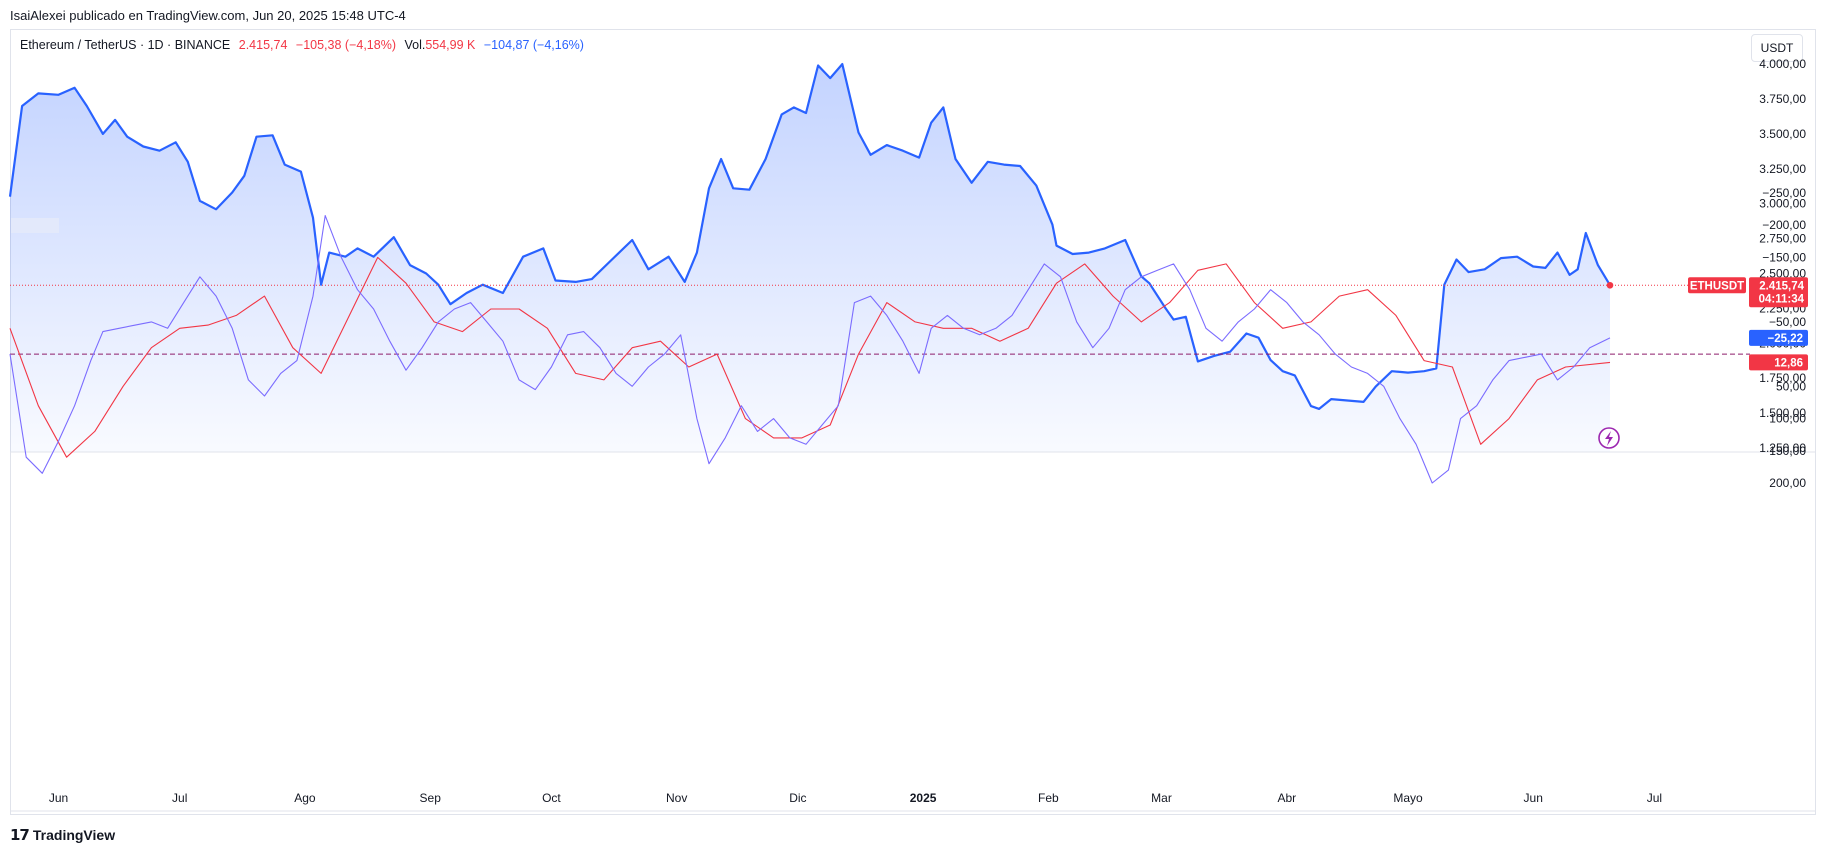 This screenshot has height=853, width=1826. Describe the element at coordinates (305, 798) in the screenshot. I see `x-tick-label: Ago` at that location.